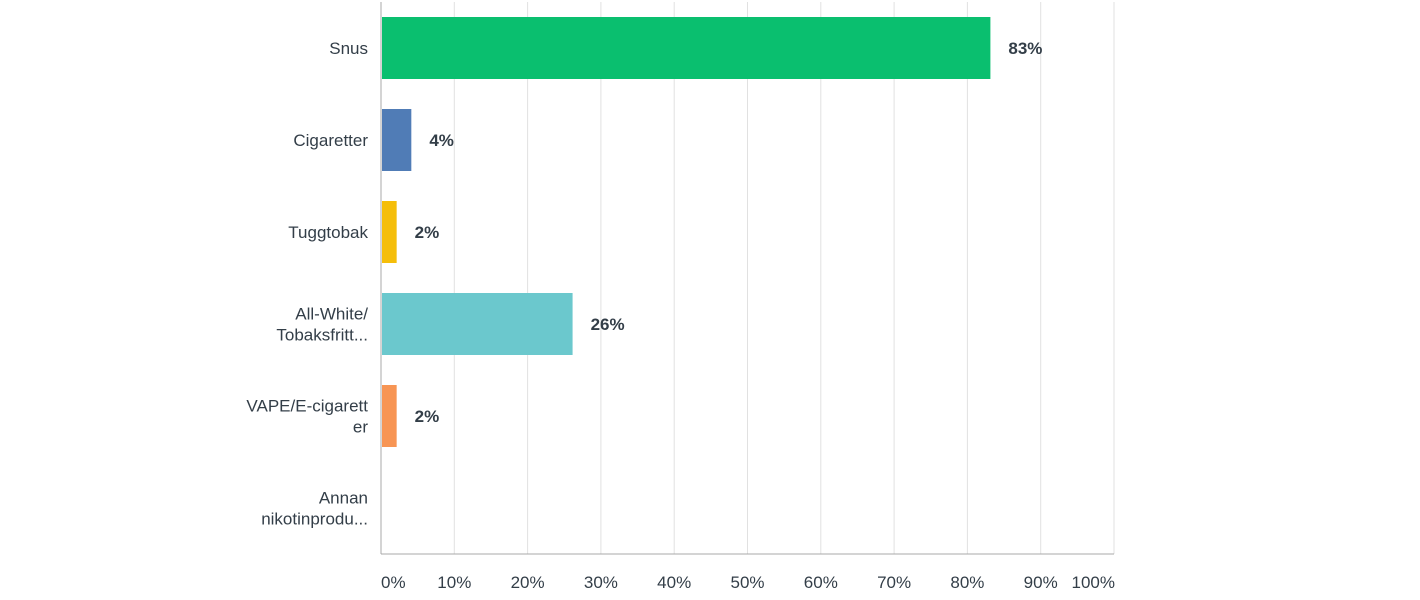 This screenshot has height=600, width=1420. I want to click on category-label: VAPE/E-cigarett er, so click(307, 417).